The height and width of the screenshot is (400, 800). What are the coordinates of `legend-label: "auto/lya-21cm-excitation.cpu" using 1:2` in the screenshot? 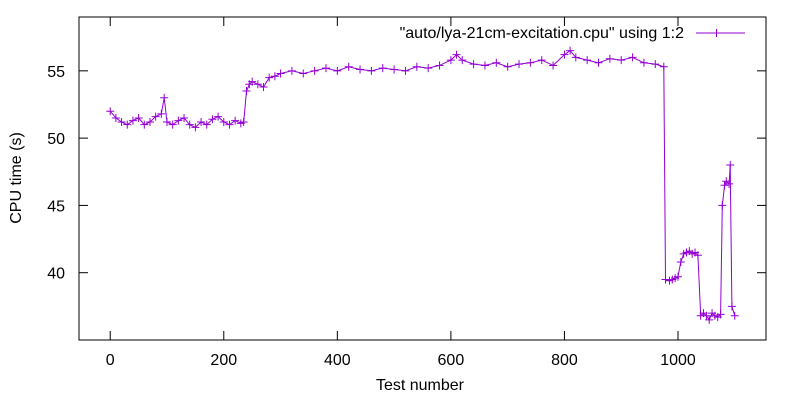 It's located at (542, 33).